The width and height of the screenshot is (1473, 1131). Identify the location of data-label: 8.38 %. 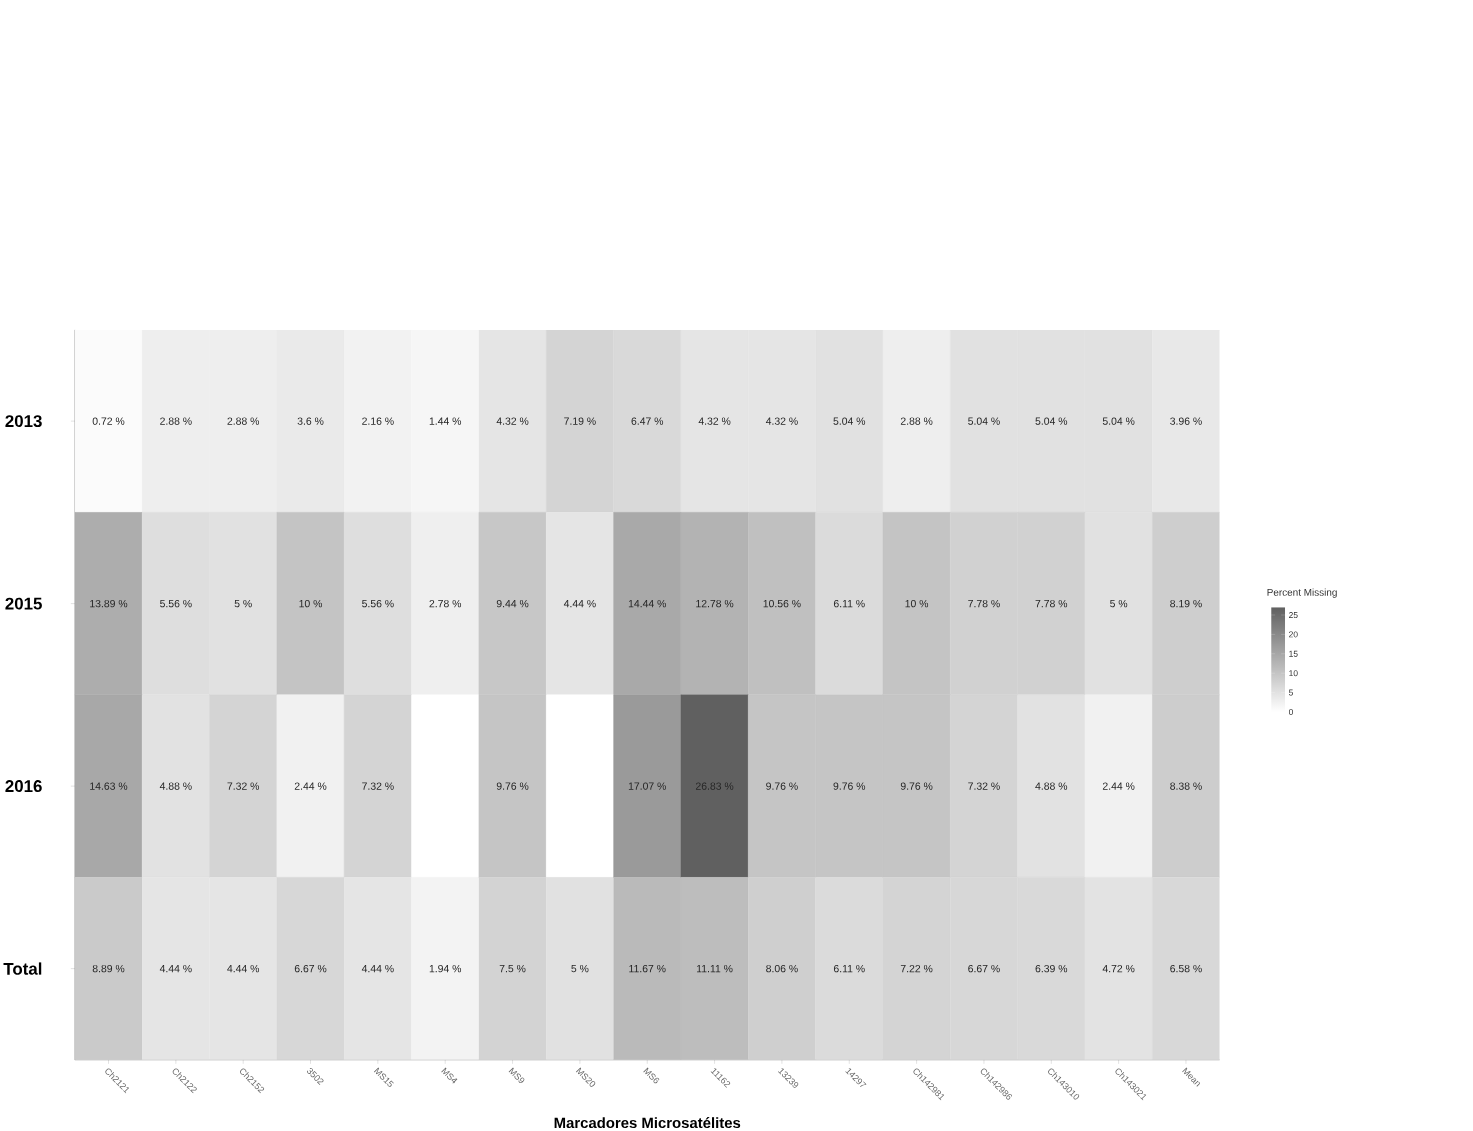
(1186, 786).